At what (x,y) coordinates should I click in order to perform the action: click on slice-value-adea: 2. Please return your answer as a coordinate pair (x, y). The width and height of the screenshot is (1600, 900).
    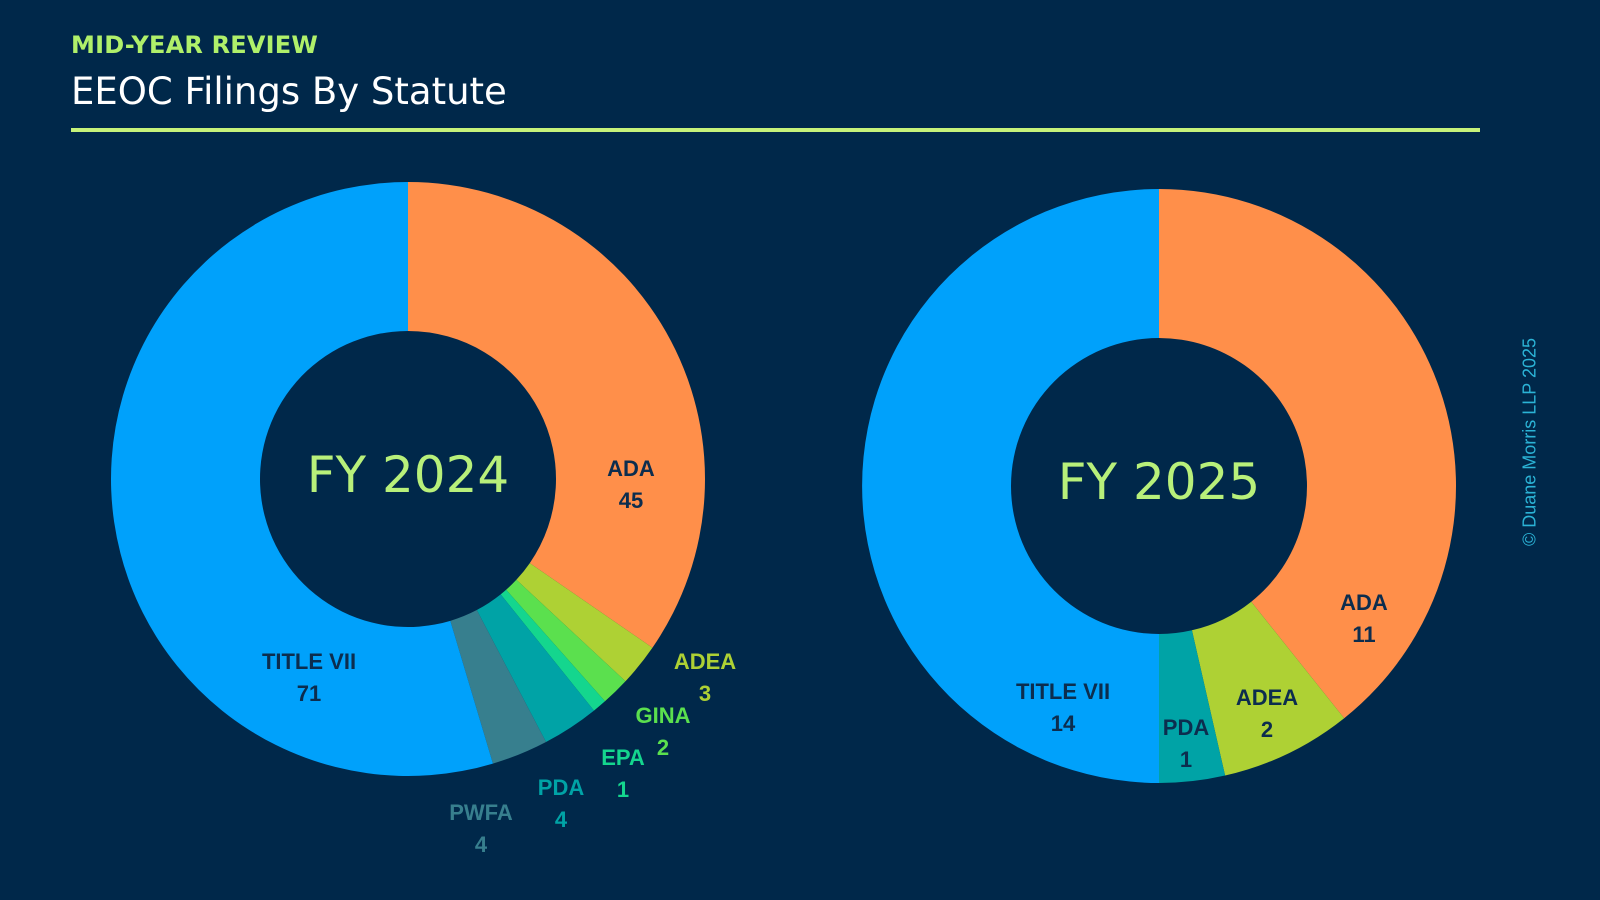
    Looking at the image, I should click on (1267, 729).